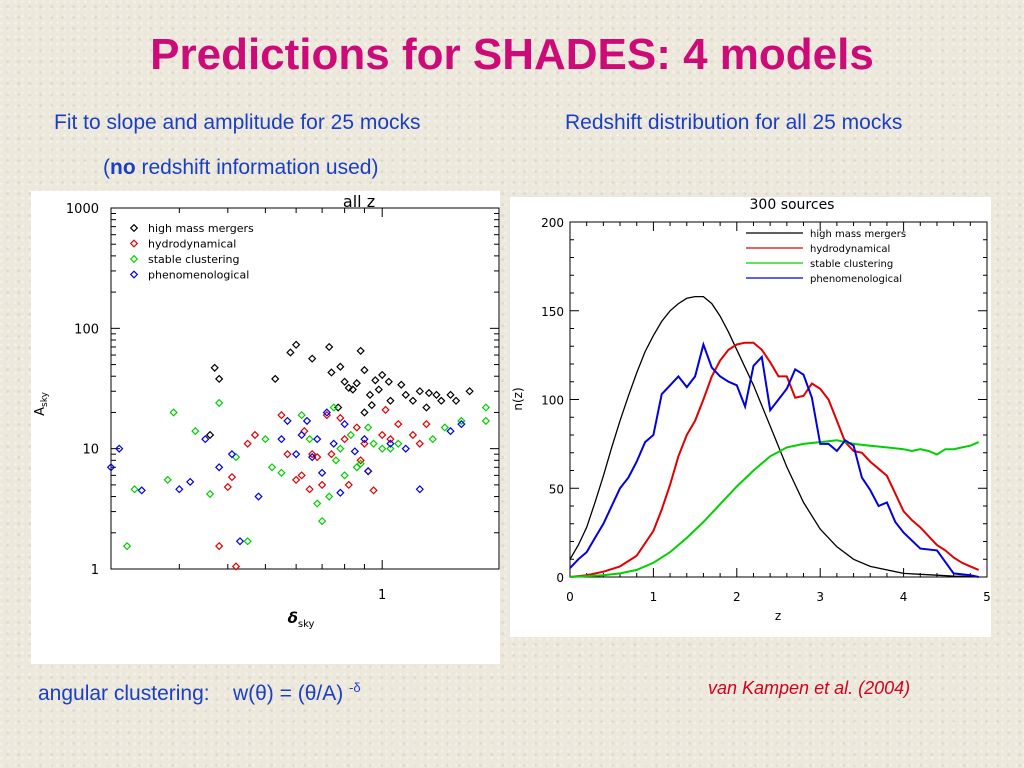  I want to click on line-legend-label: hydrodynamical, so click(850, 249).